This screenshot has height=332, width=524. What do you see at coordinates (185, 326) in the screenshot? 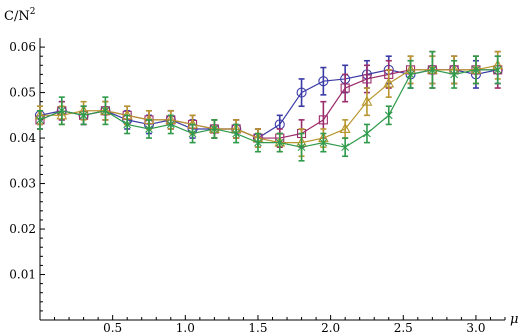
I see `x-tick-label: 1.0` at bounding box center [185, 326].